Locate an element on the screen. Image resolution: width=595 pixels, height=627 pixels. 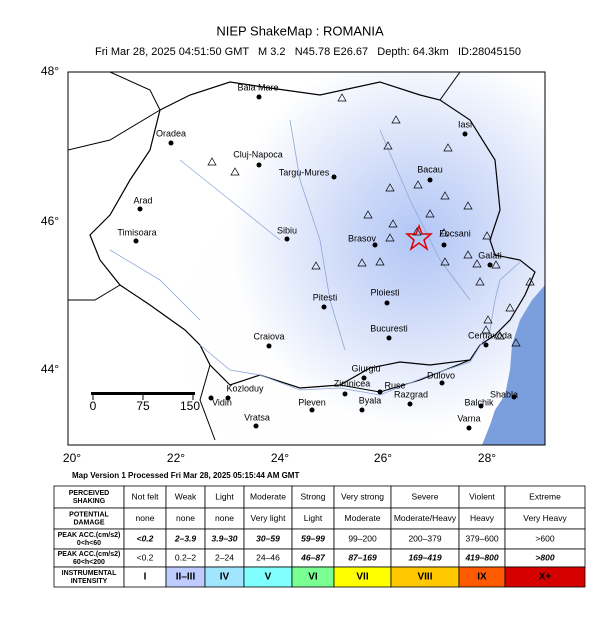
legend-header: 60<h<200 is located at coordinates (89, 562).